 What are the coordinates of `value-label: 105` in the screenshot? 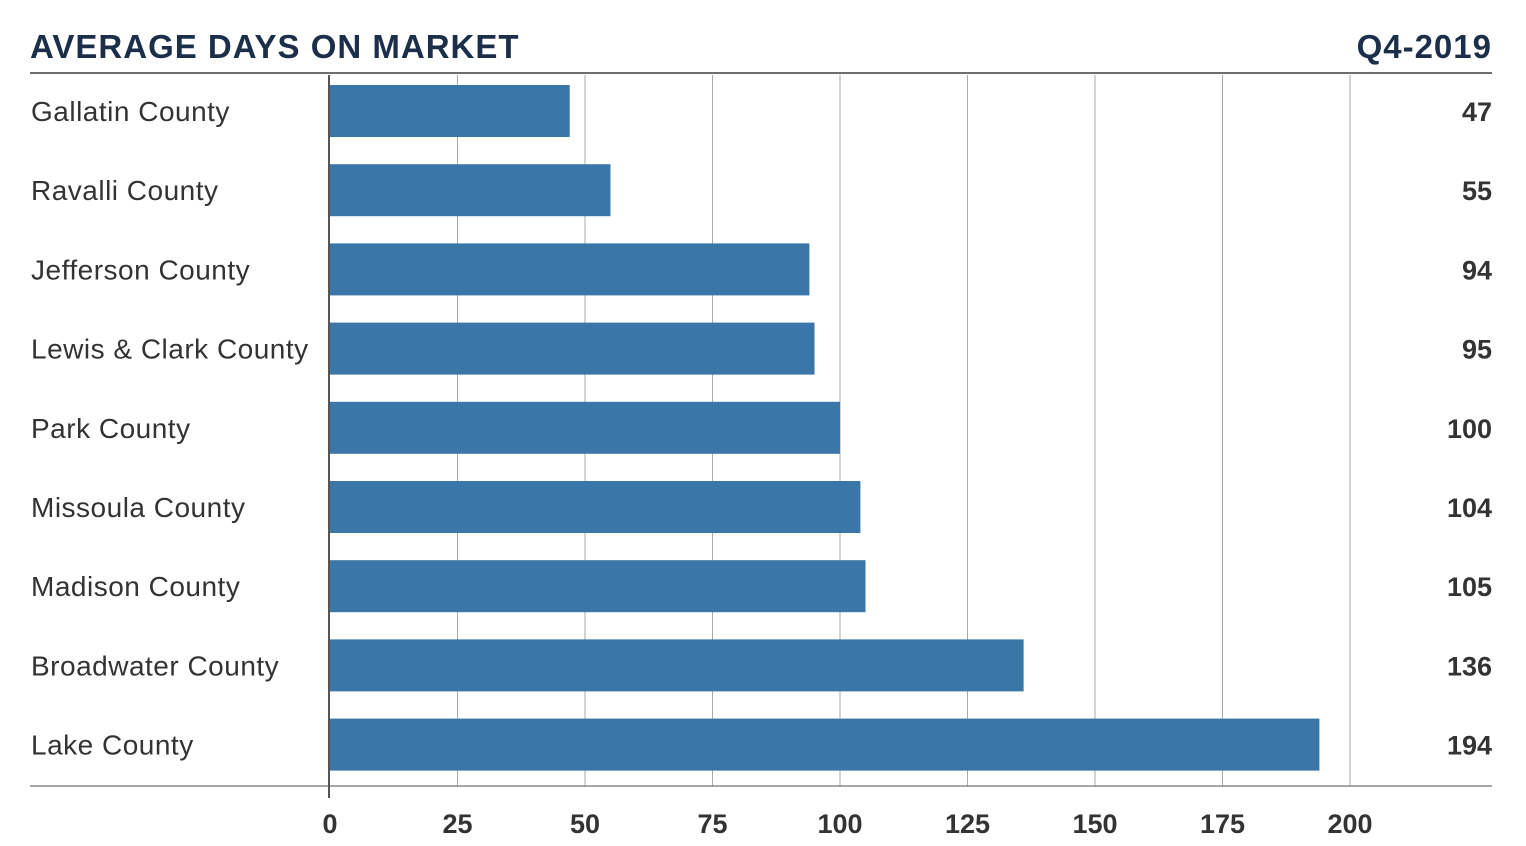 It's located at (1469, 587).